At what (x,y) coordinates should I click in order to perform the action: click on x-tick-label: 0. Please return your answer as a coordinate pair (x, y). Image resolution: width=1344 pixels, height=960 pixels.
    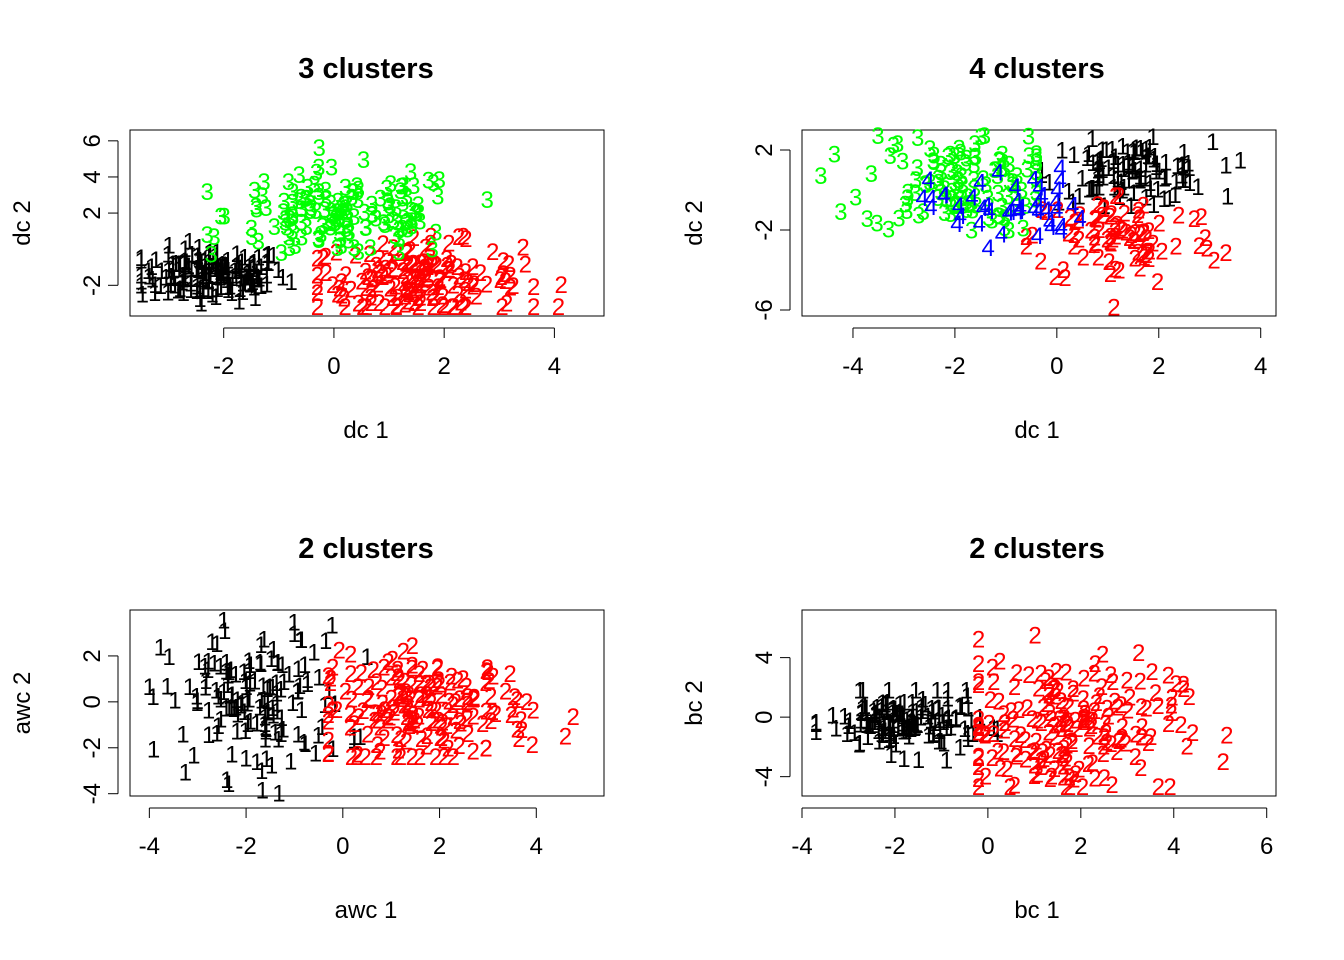
    Looking at the image, I should click on (333, 366).